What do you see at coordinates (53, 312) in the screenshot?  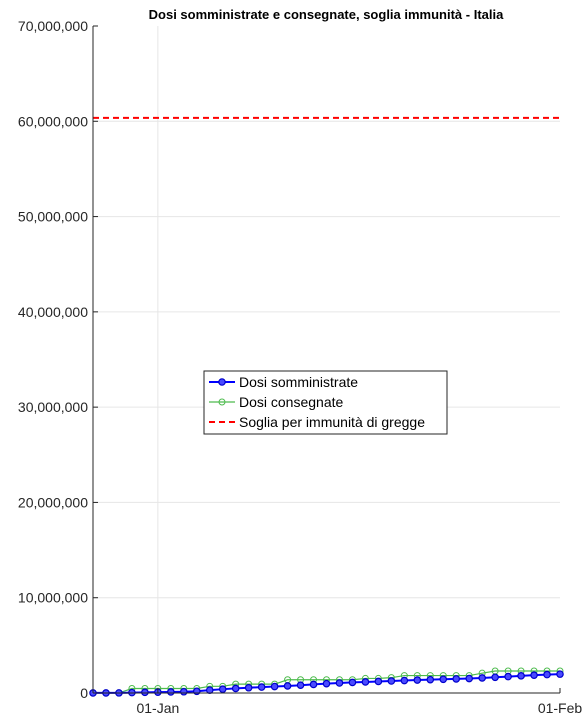 I see `y-tick-label: 40,000,000` at bounding box center [53, 312].